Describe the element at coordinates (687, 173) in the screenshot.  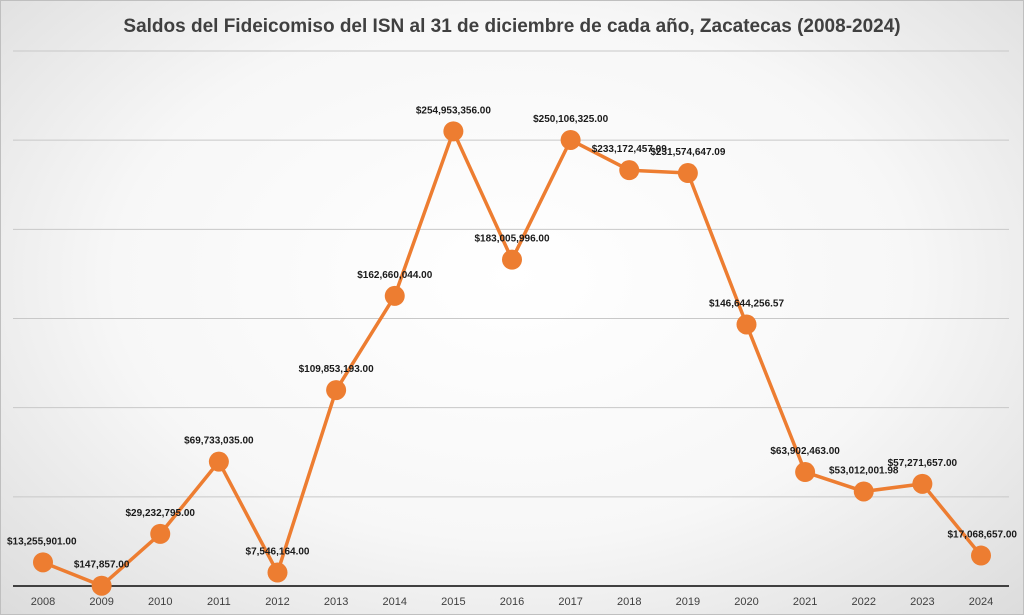
I see `data-point-2019` at that location.